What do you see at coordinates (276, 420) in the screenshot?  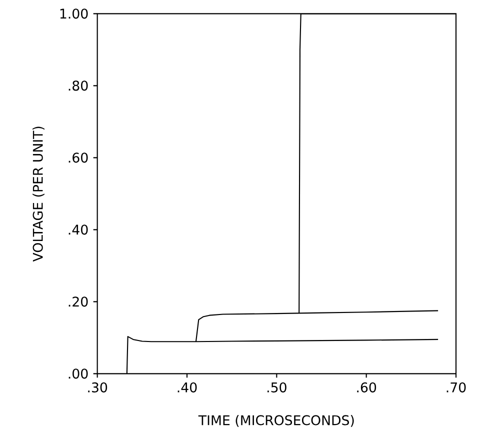 I see `x-axis-title: TIME (MICROSECONDS)` at bounding box center [276, 420].